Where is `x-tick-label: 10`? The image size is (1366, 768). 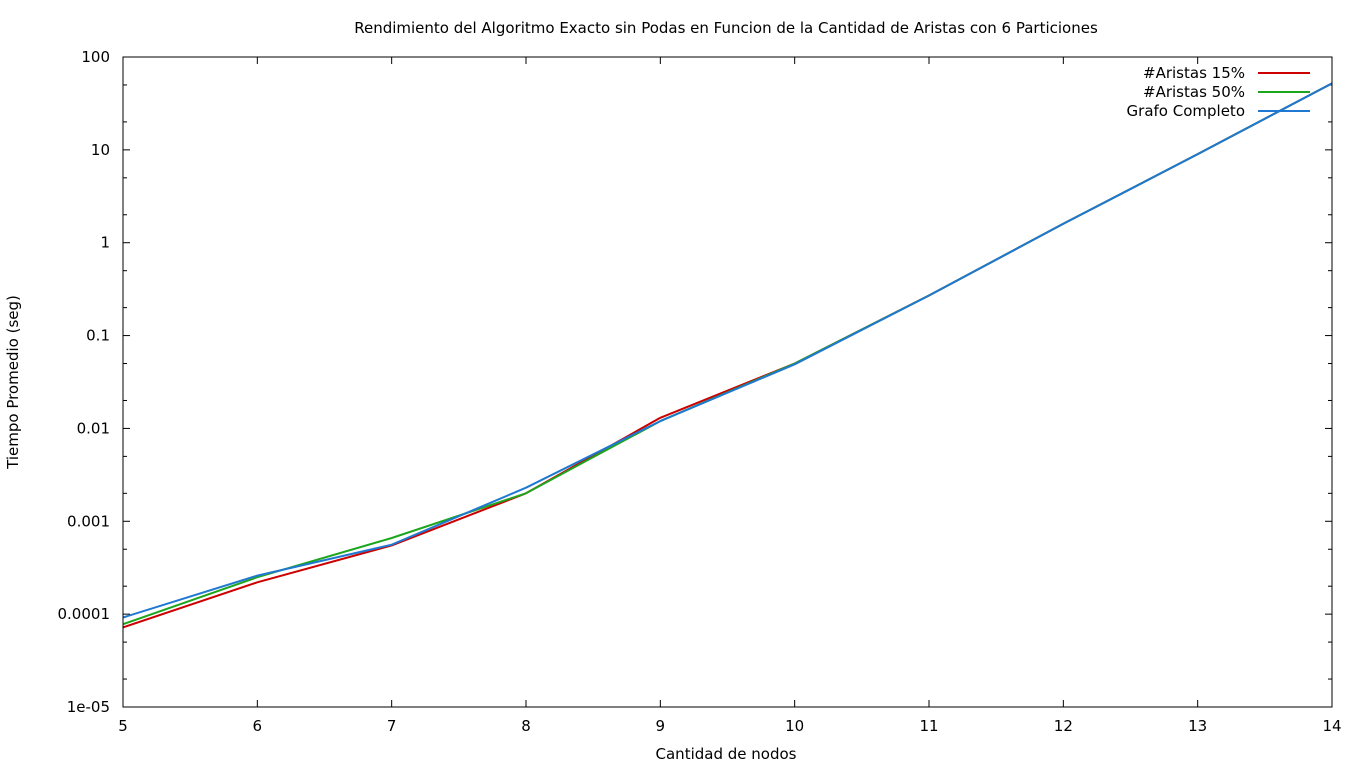 x-tick-label: 10 is located at coordinates (794, 726).